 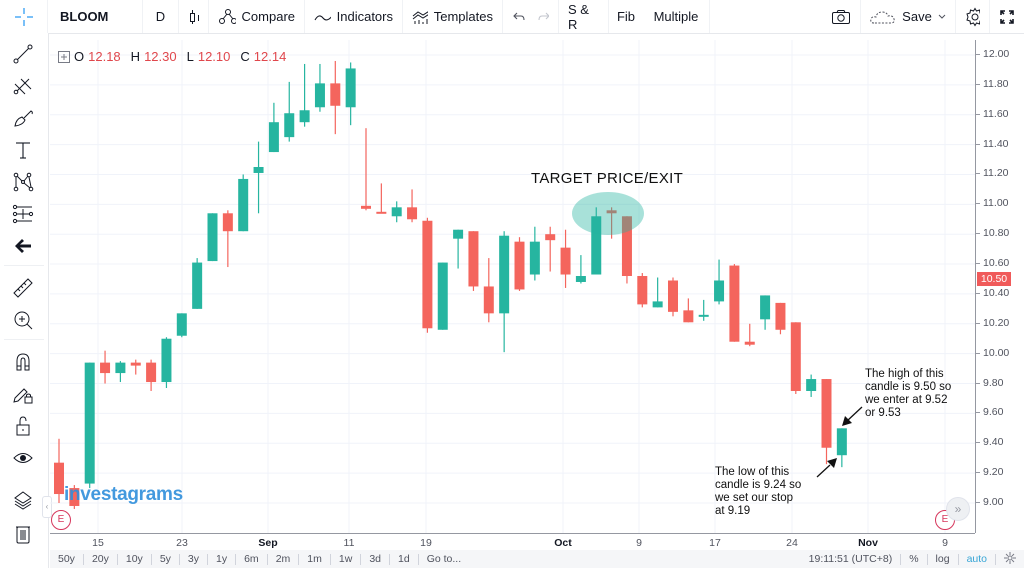 What do you see at coordinates (23, 54) in the screenshot?
I see `trend-line-tool` at bounding box center [23, 54].